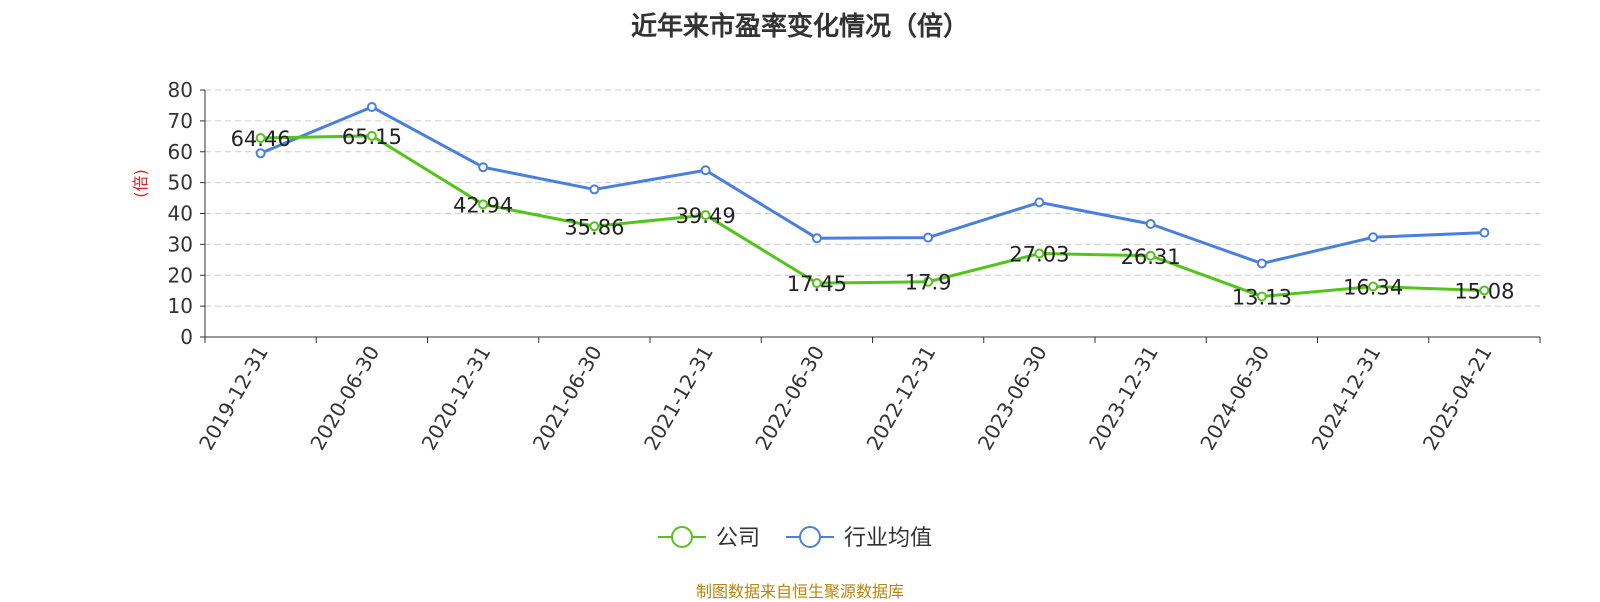 The image size is (1600, 602). I want to click on data-label: 13.13, so click(1262, 297).